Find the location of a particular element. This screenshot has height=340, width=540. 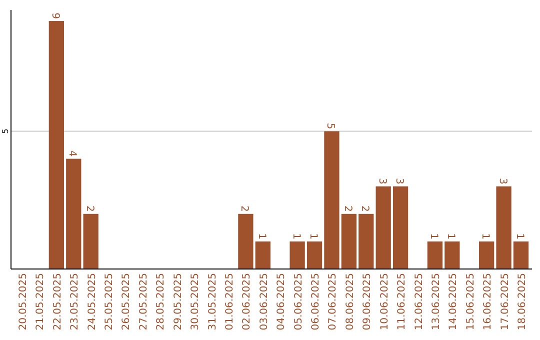

x-tick-label: 25.05.2025 is located at coordinates (110, 301).